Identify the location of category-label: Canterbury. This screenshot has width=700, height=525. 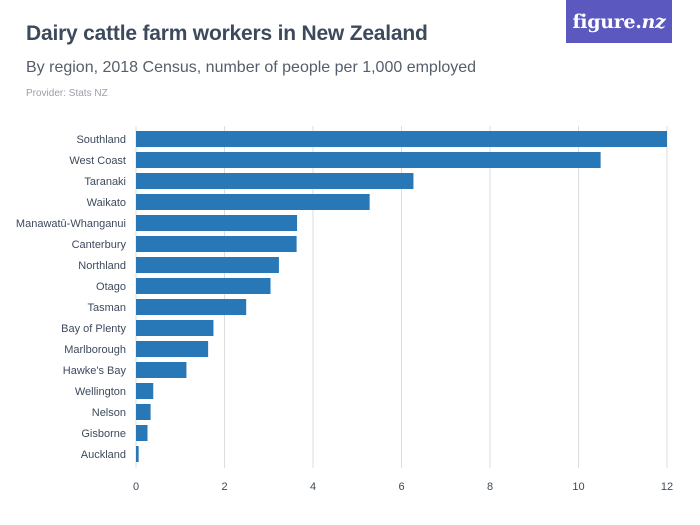
(99, 245).